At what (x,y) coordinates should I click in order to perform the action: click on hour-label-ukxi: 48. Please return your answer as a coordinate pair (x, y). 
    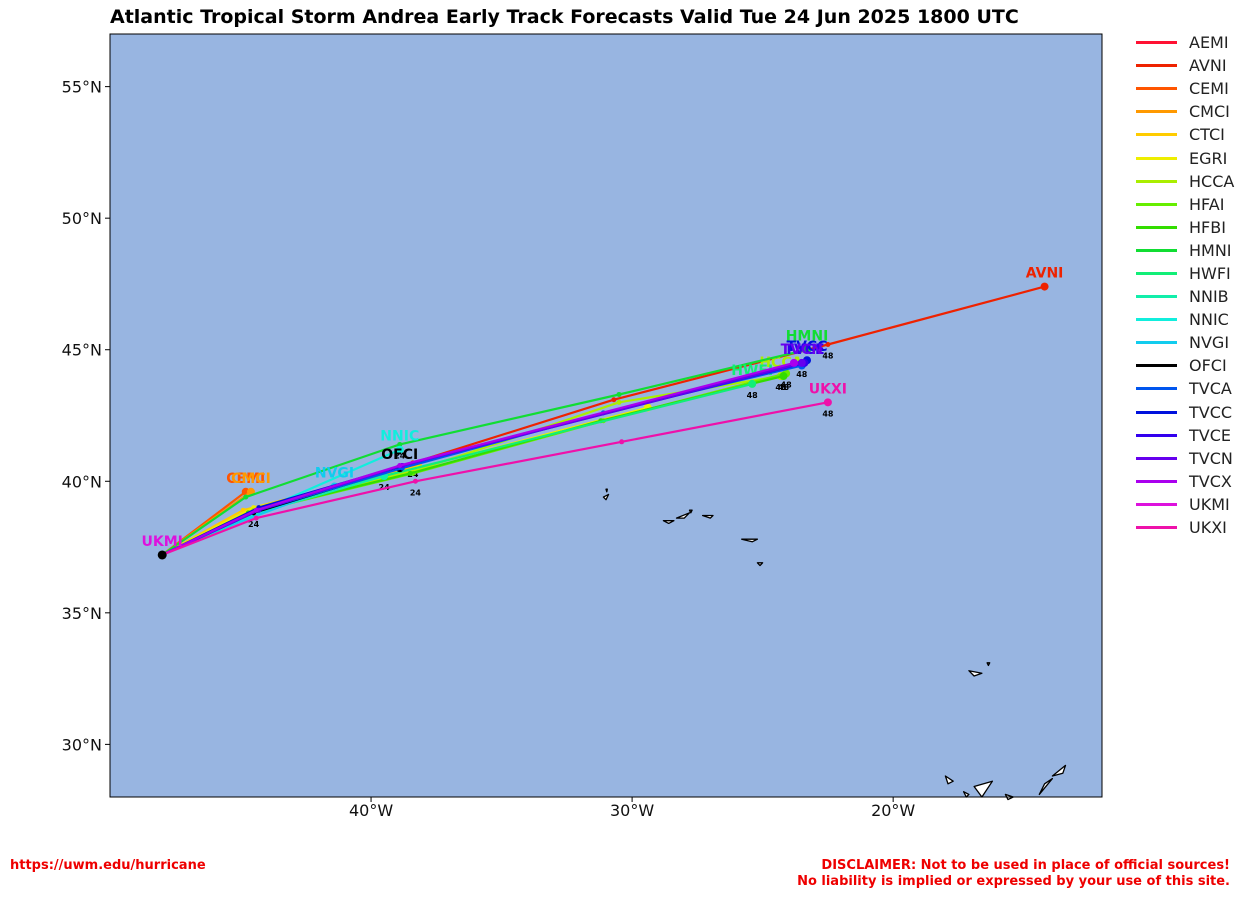
    Looking at the image, I should click on (828, 413).